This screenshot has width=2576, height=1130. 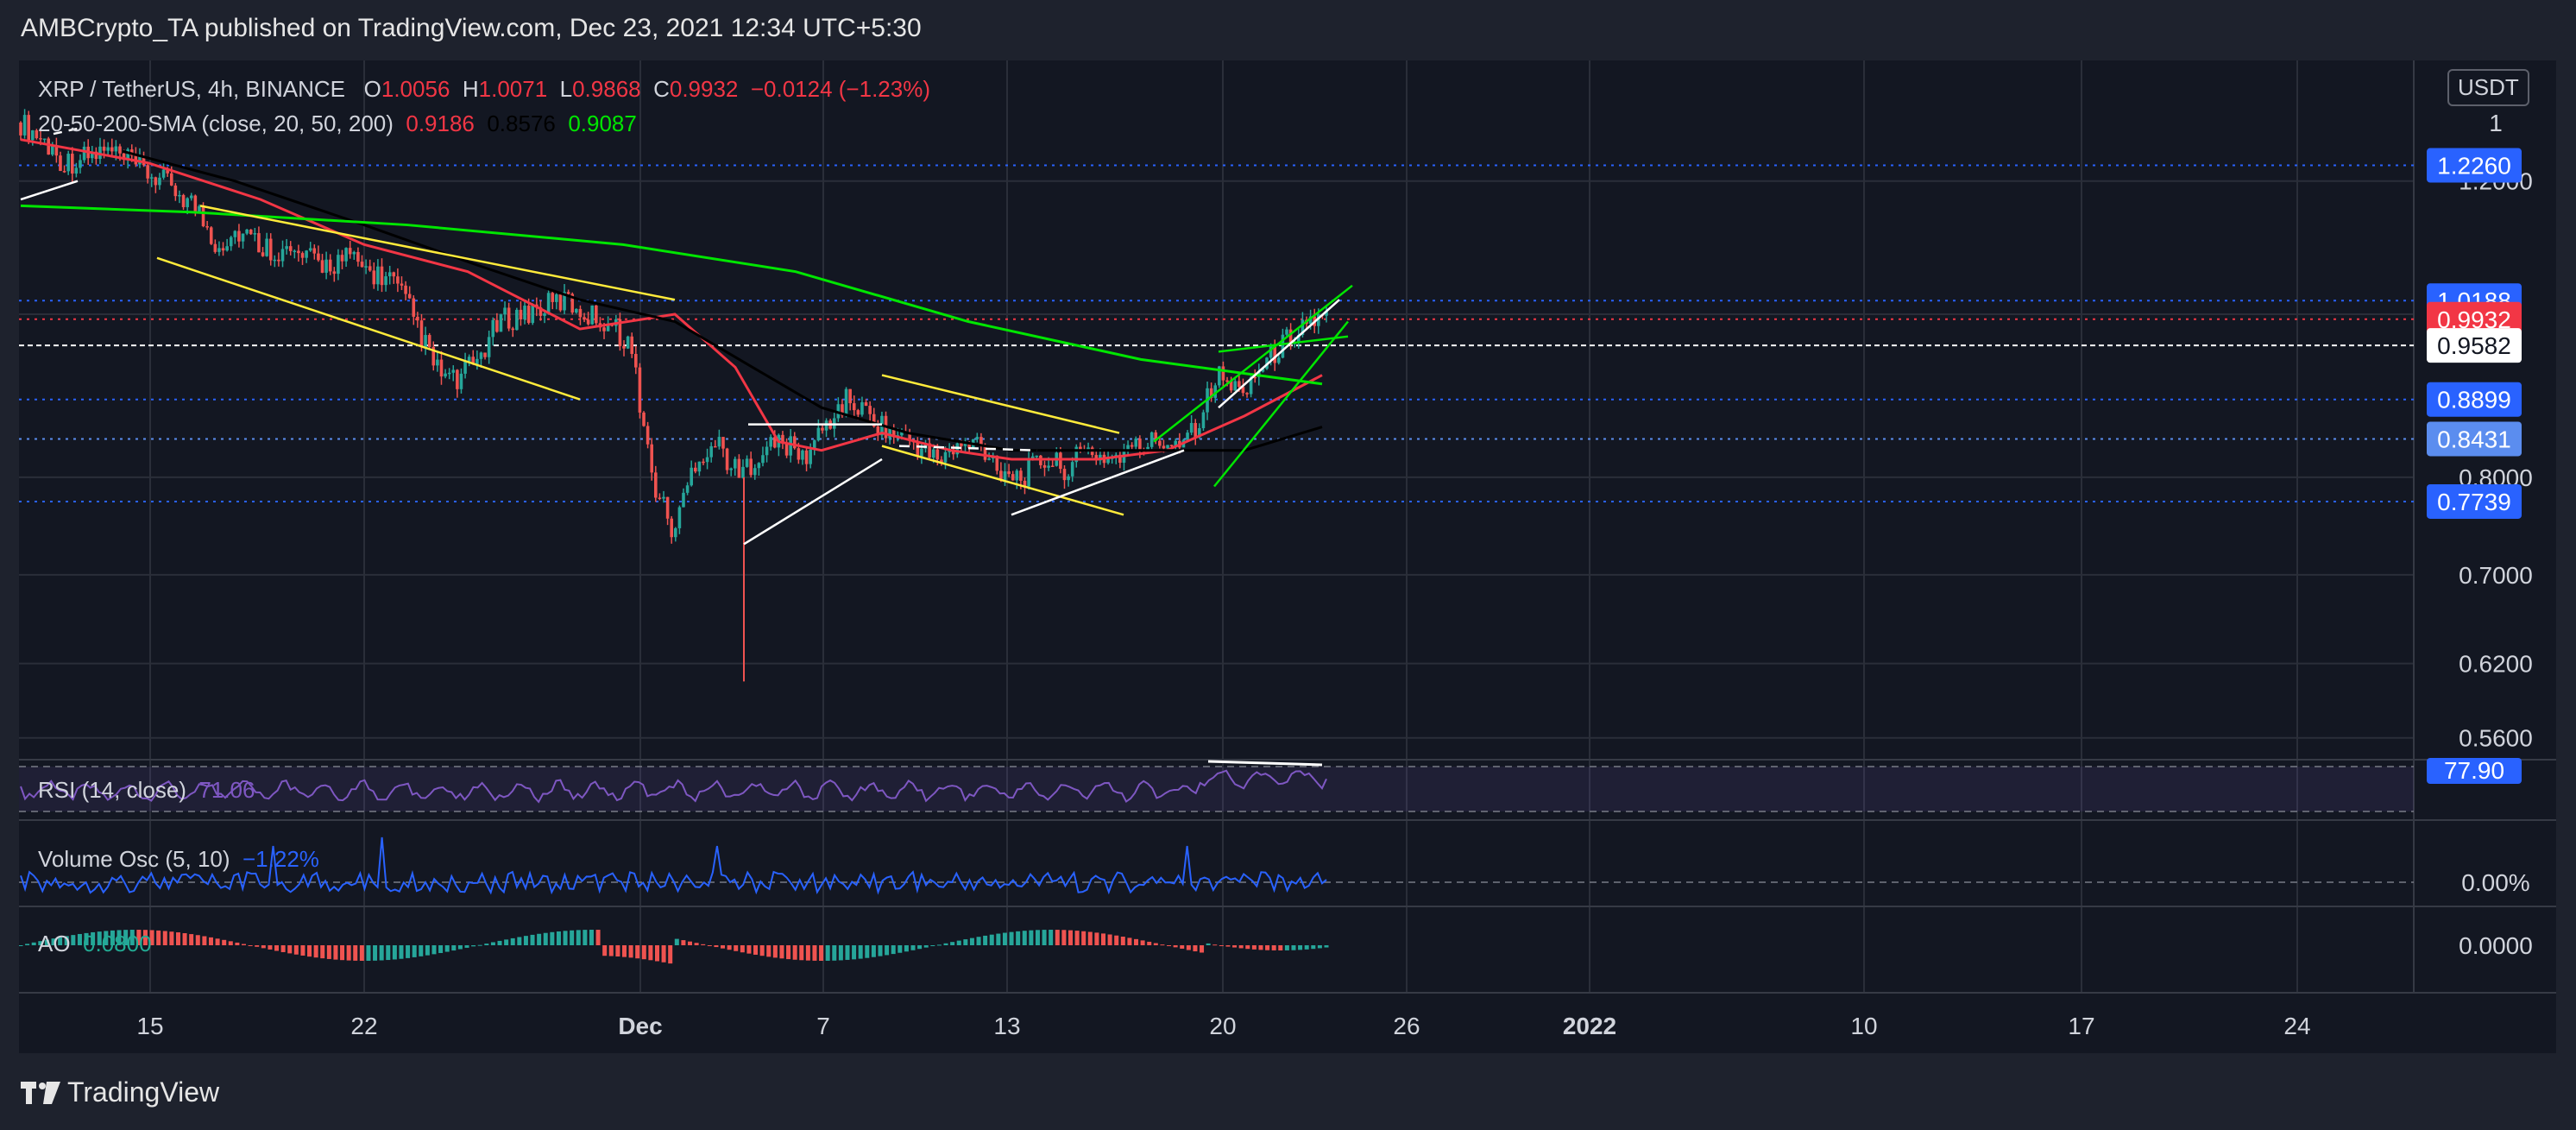 I want to click on sma20-line, so click(x=671, y=299).